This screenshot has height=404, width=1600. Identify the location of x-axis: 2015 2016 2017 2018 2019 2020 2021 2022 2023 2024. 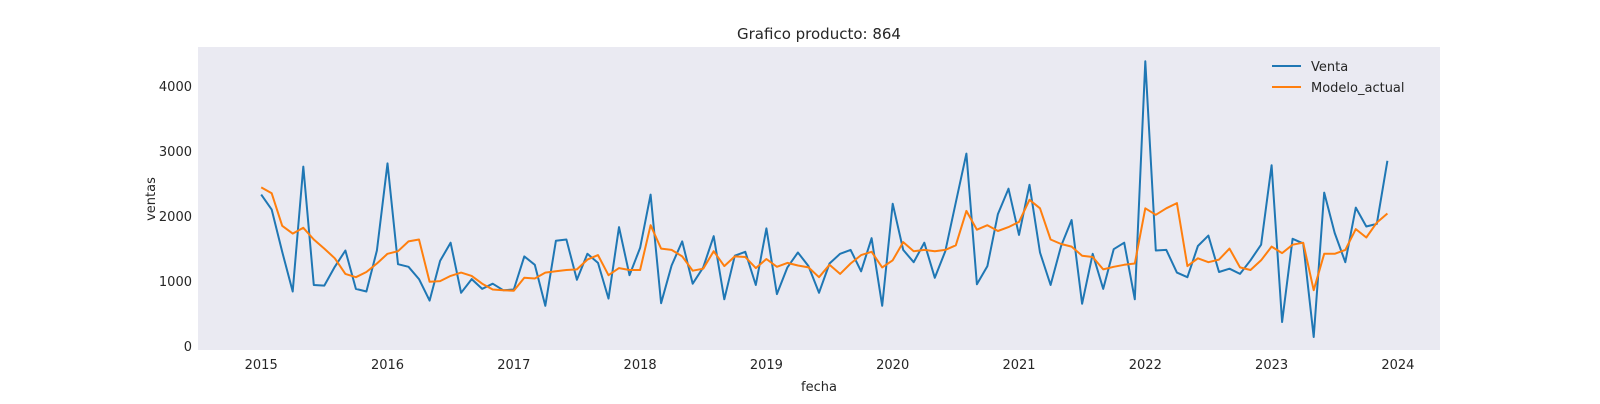
(830, 365).